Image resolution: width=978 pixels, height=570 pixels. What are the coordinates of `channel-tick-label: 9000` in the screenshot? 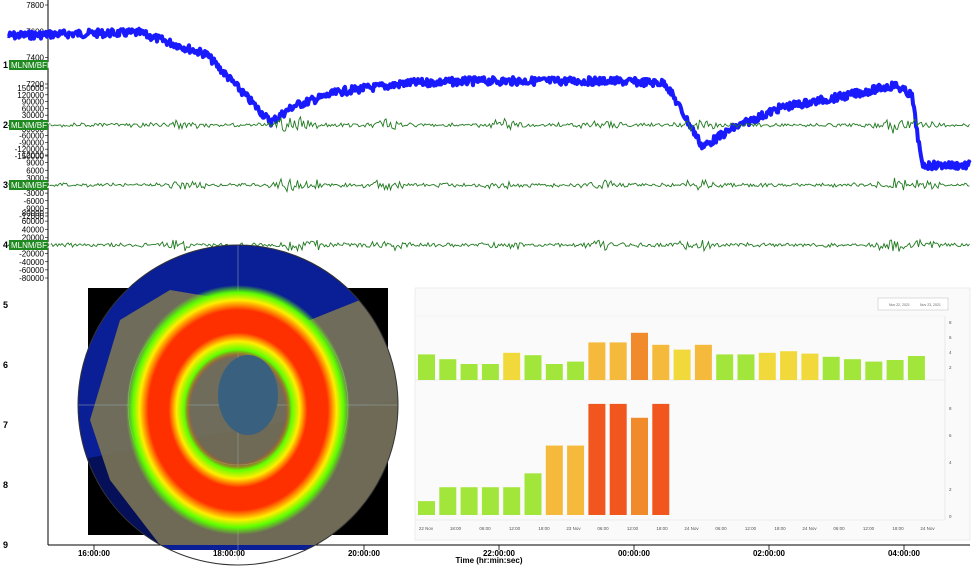 It's located at (35, 163).